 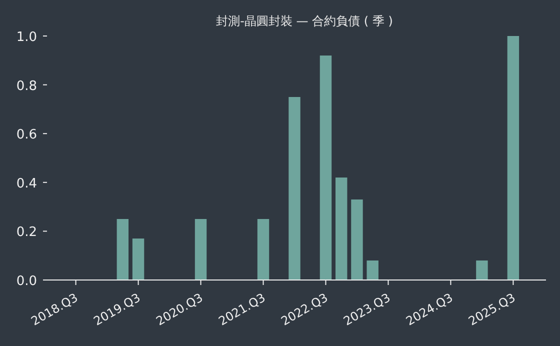 I want to click on y-tick-label: 0.0, so click(x=26, y=281).